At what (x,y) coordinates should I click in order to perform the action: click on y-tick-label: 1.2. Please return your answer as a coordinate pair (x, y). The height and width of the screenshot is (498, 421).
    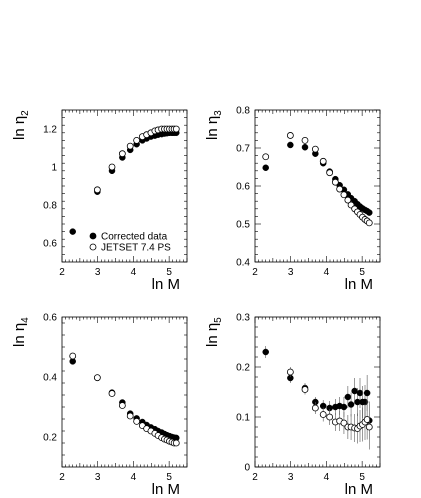
    Looking at the image, I should click on (50, 130).